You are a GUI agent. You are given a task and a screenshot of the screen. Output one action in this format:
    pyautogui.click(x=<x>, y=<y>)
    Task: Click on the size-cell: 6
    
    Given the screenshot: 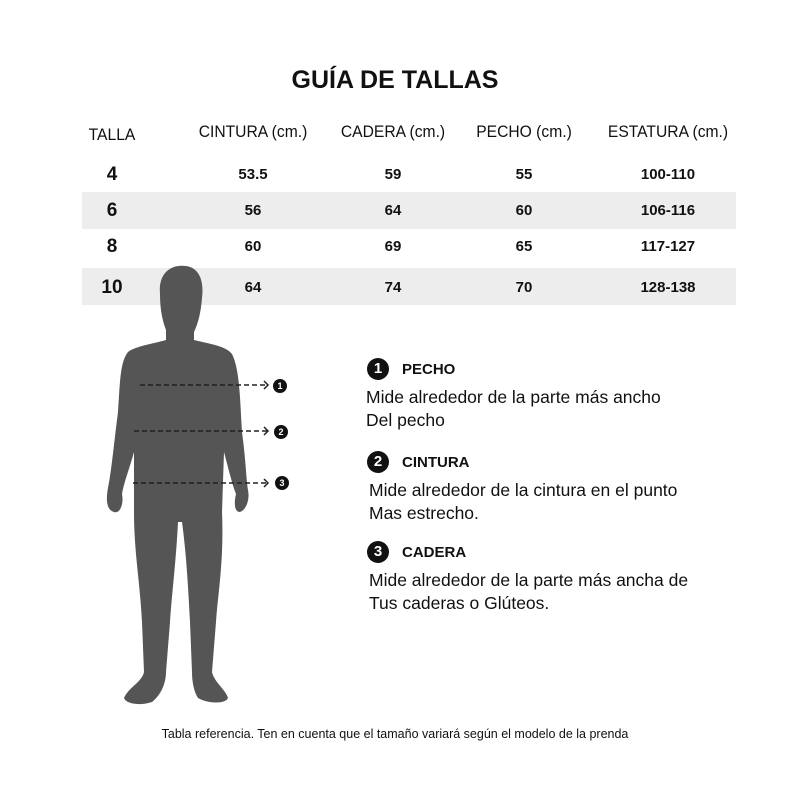 What is the action you would take?
    pyautogui.click(x=112, y=210)
    